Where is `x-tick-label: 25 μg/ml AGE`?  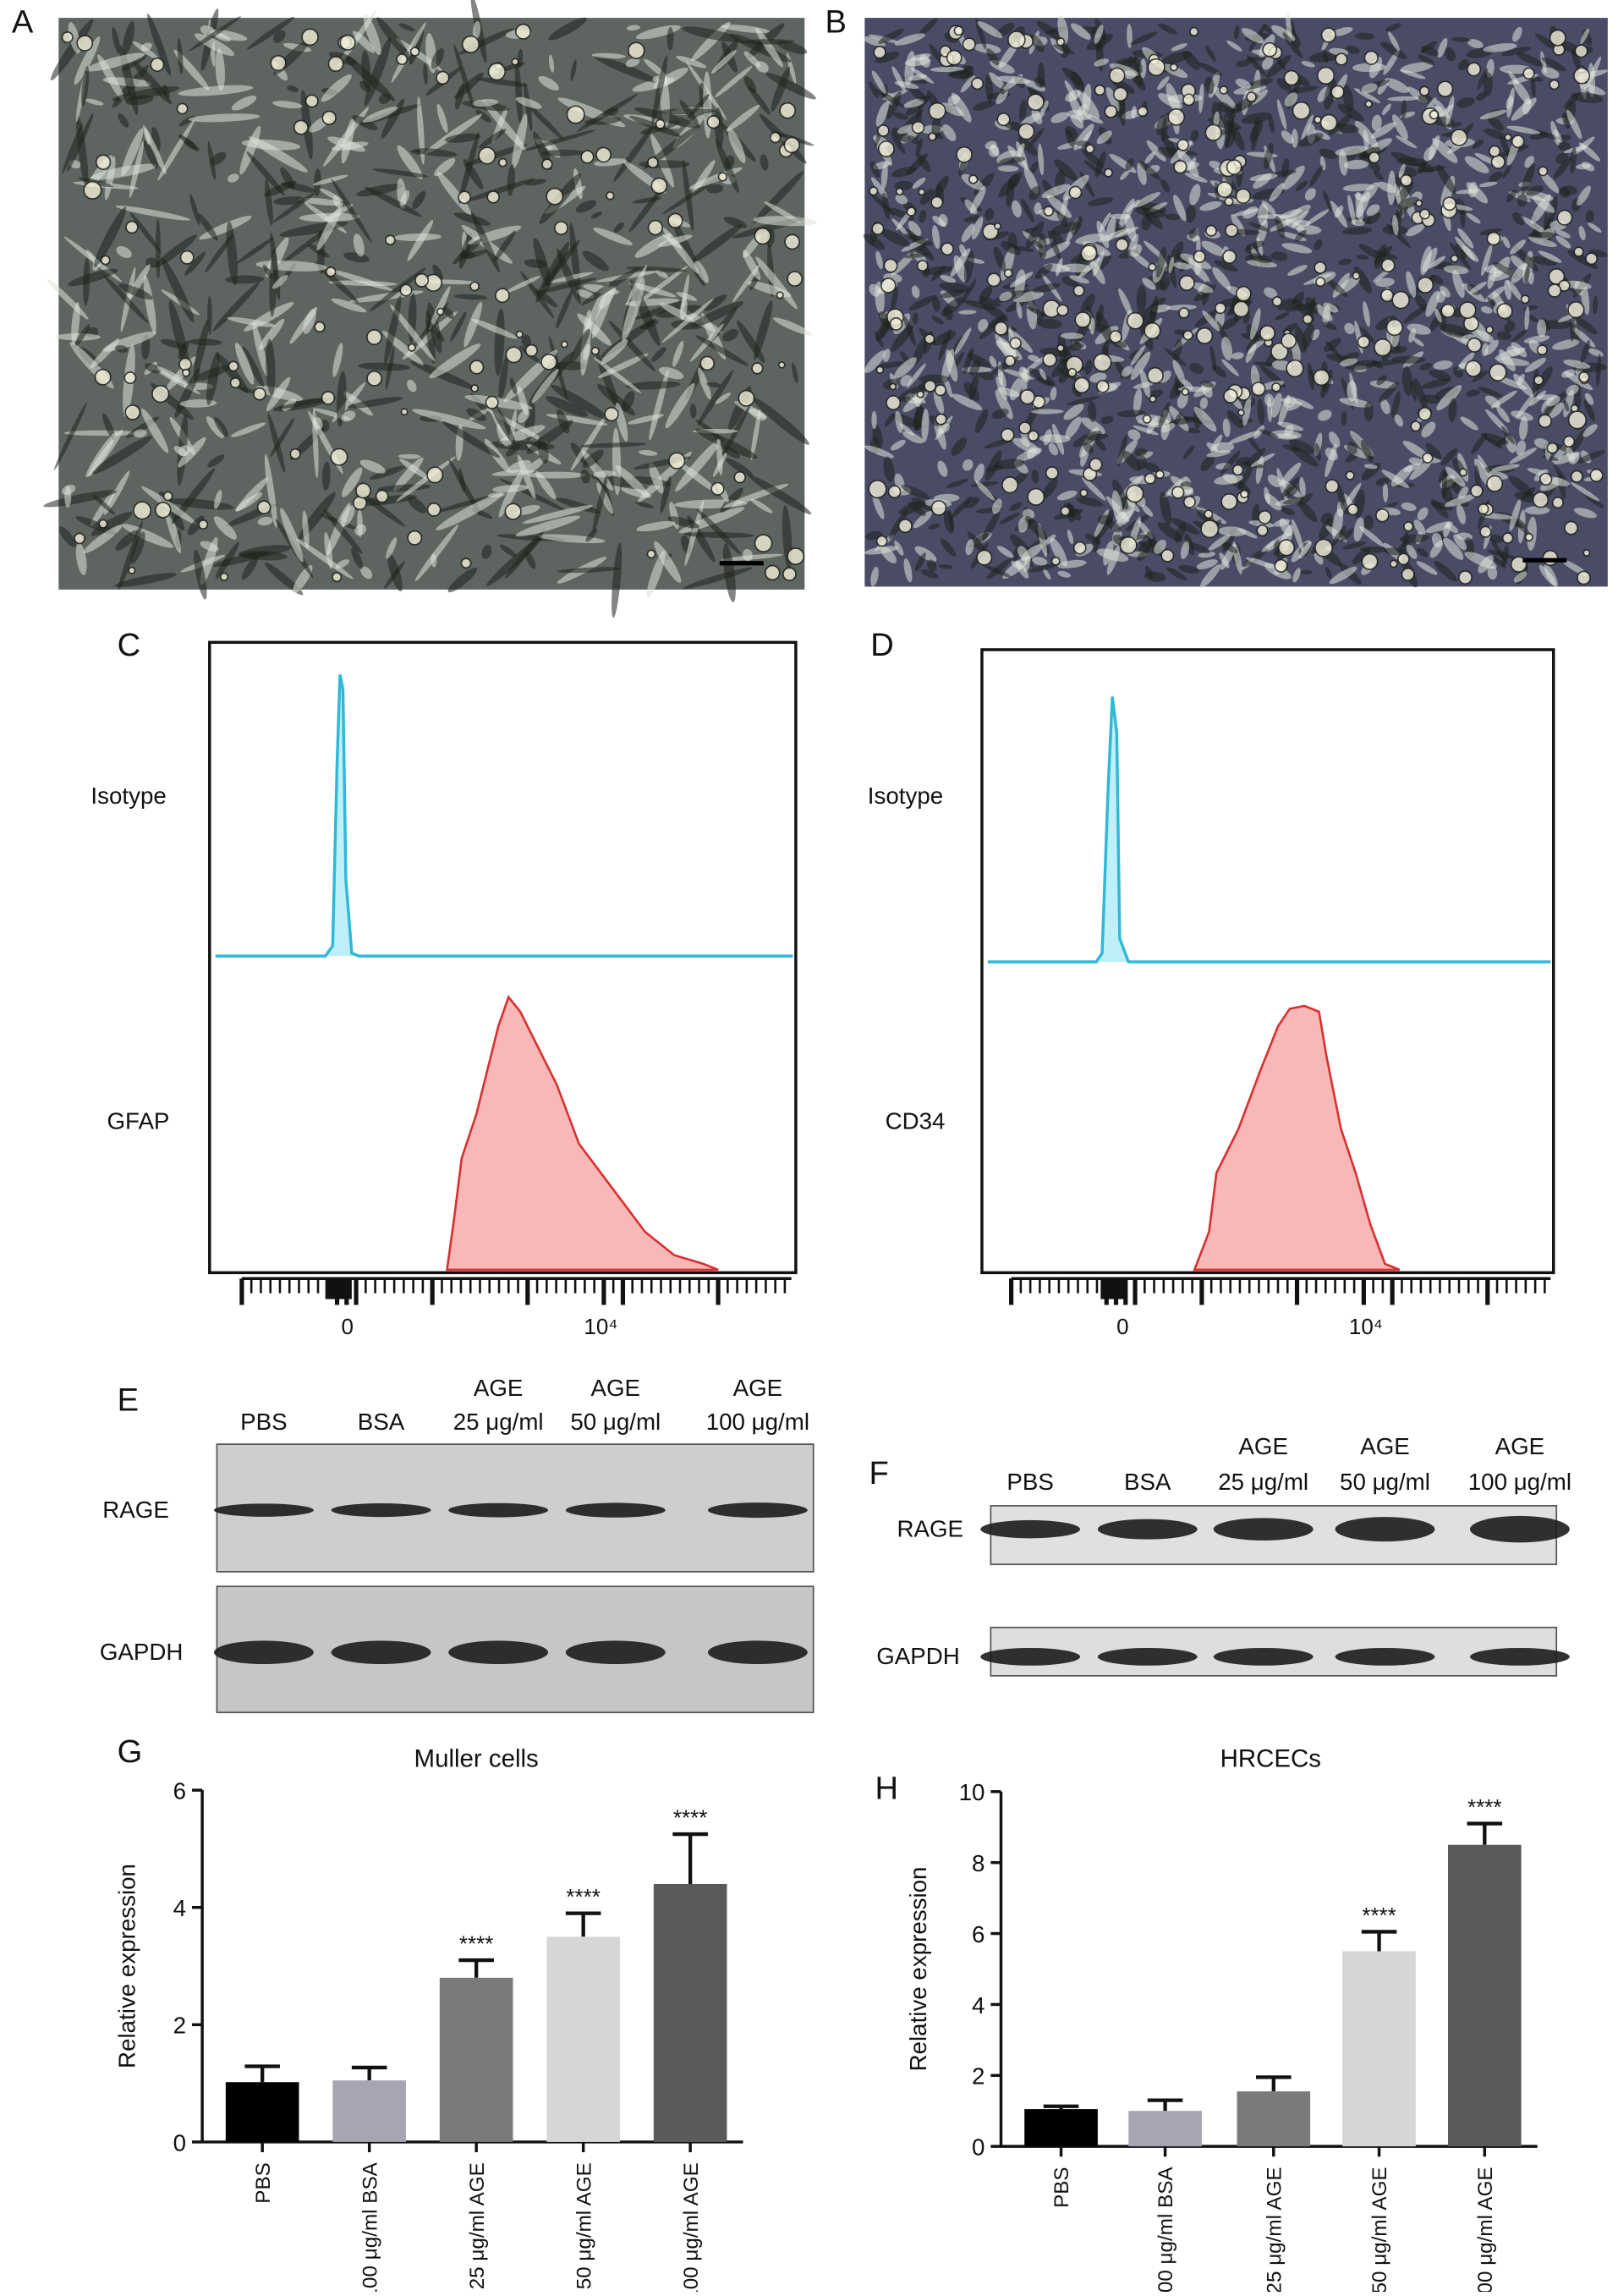 x-tick-label: 25 μg/ml AGE is located at coordinates (1275, 2229).